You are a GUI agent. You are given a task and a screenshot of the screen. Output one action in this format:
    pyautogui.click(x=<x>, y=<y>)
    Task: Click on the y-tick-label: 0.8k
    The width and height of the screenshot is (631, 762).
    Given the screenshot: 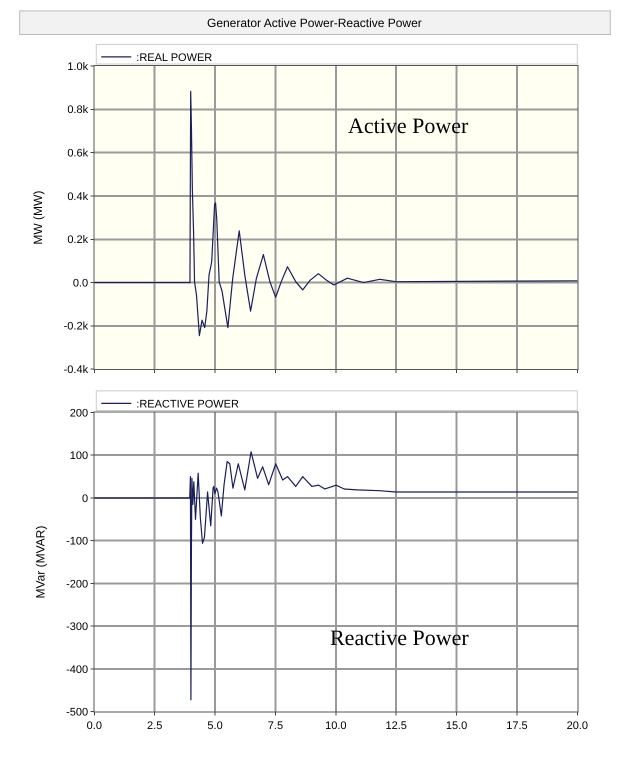 What is the action you would take?
    pyautogui.click(x=78, y=110)
    